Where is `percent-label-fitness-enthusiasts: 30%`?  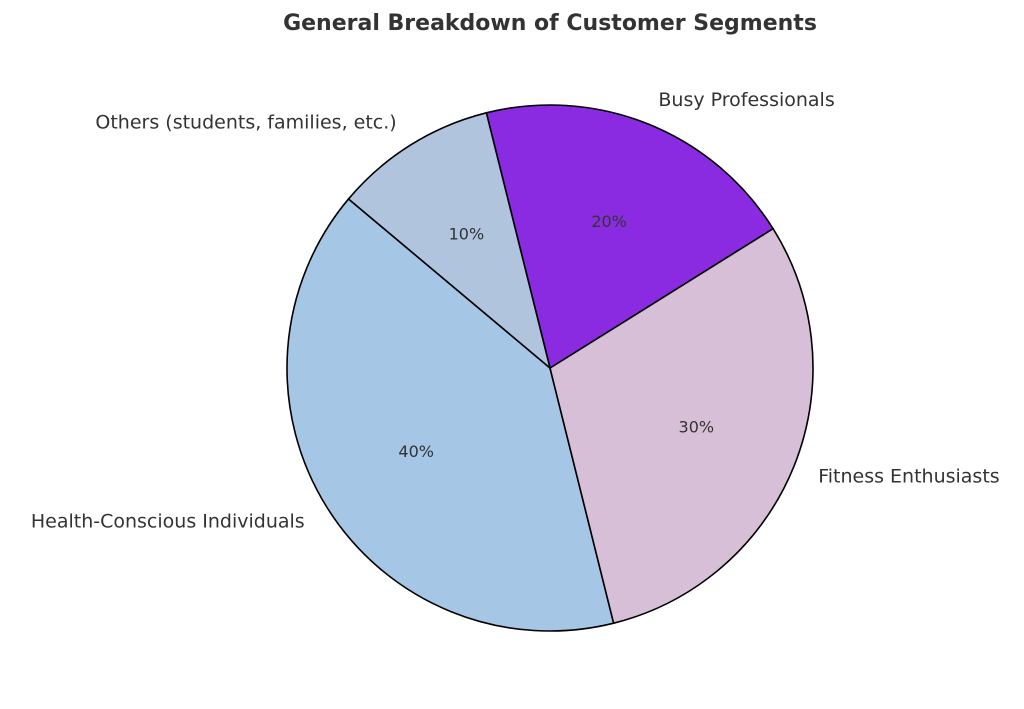
percent-label-fitness-enthusiasts: 30% is located at coordinates (697, 427).